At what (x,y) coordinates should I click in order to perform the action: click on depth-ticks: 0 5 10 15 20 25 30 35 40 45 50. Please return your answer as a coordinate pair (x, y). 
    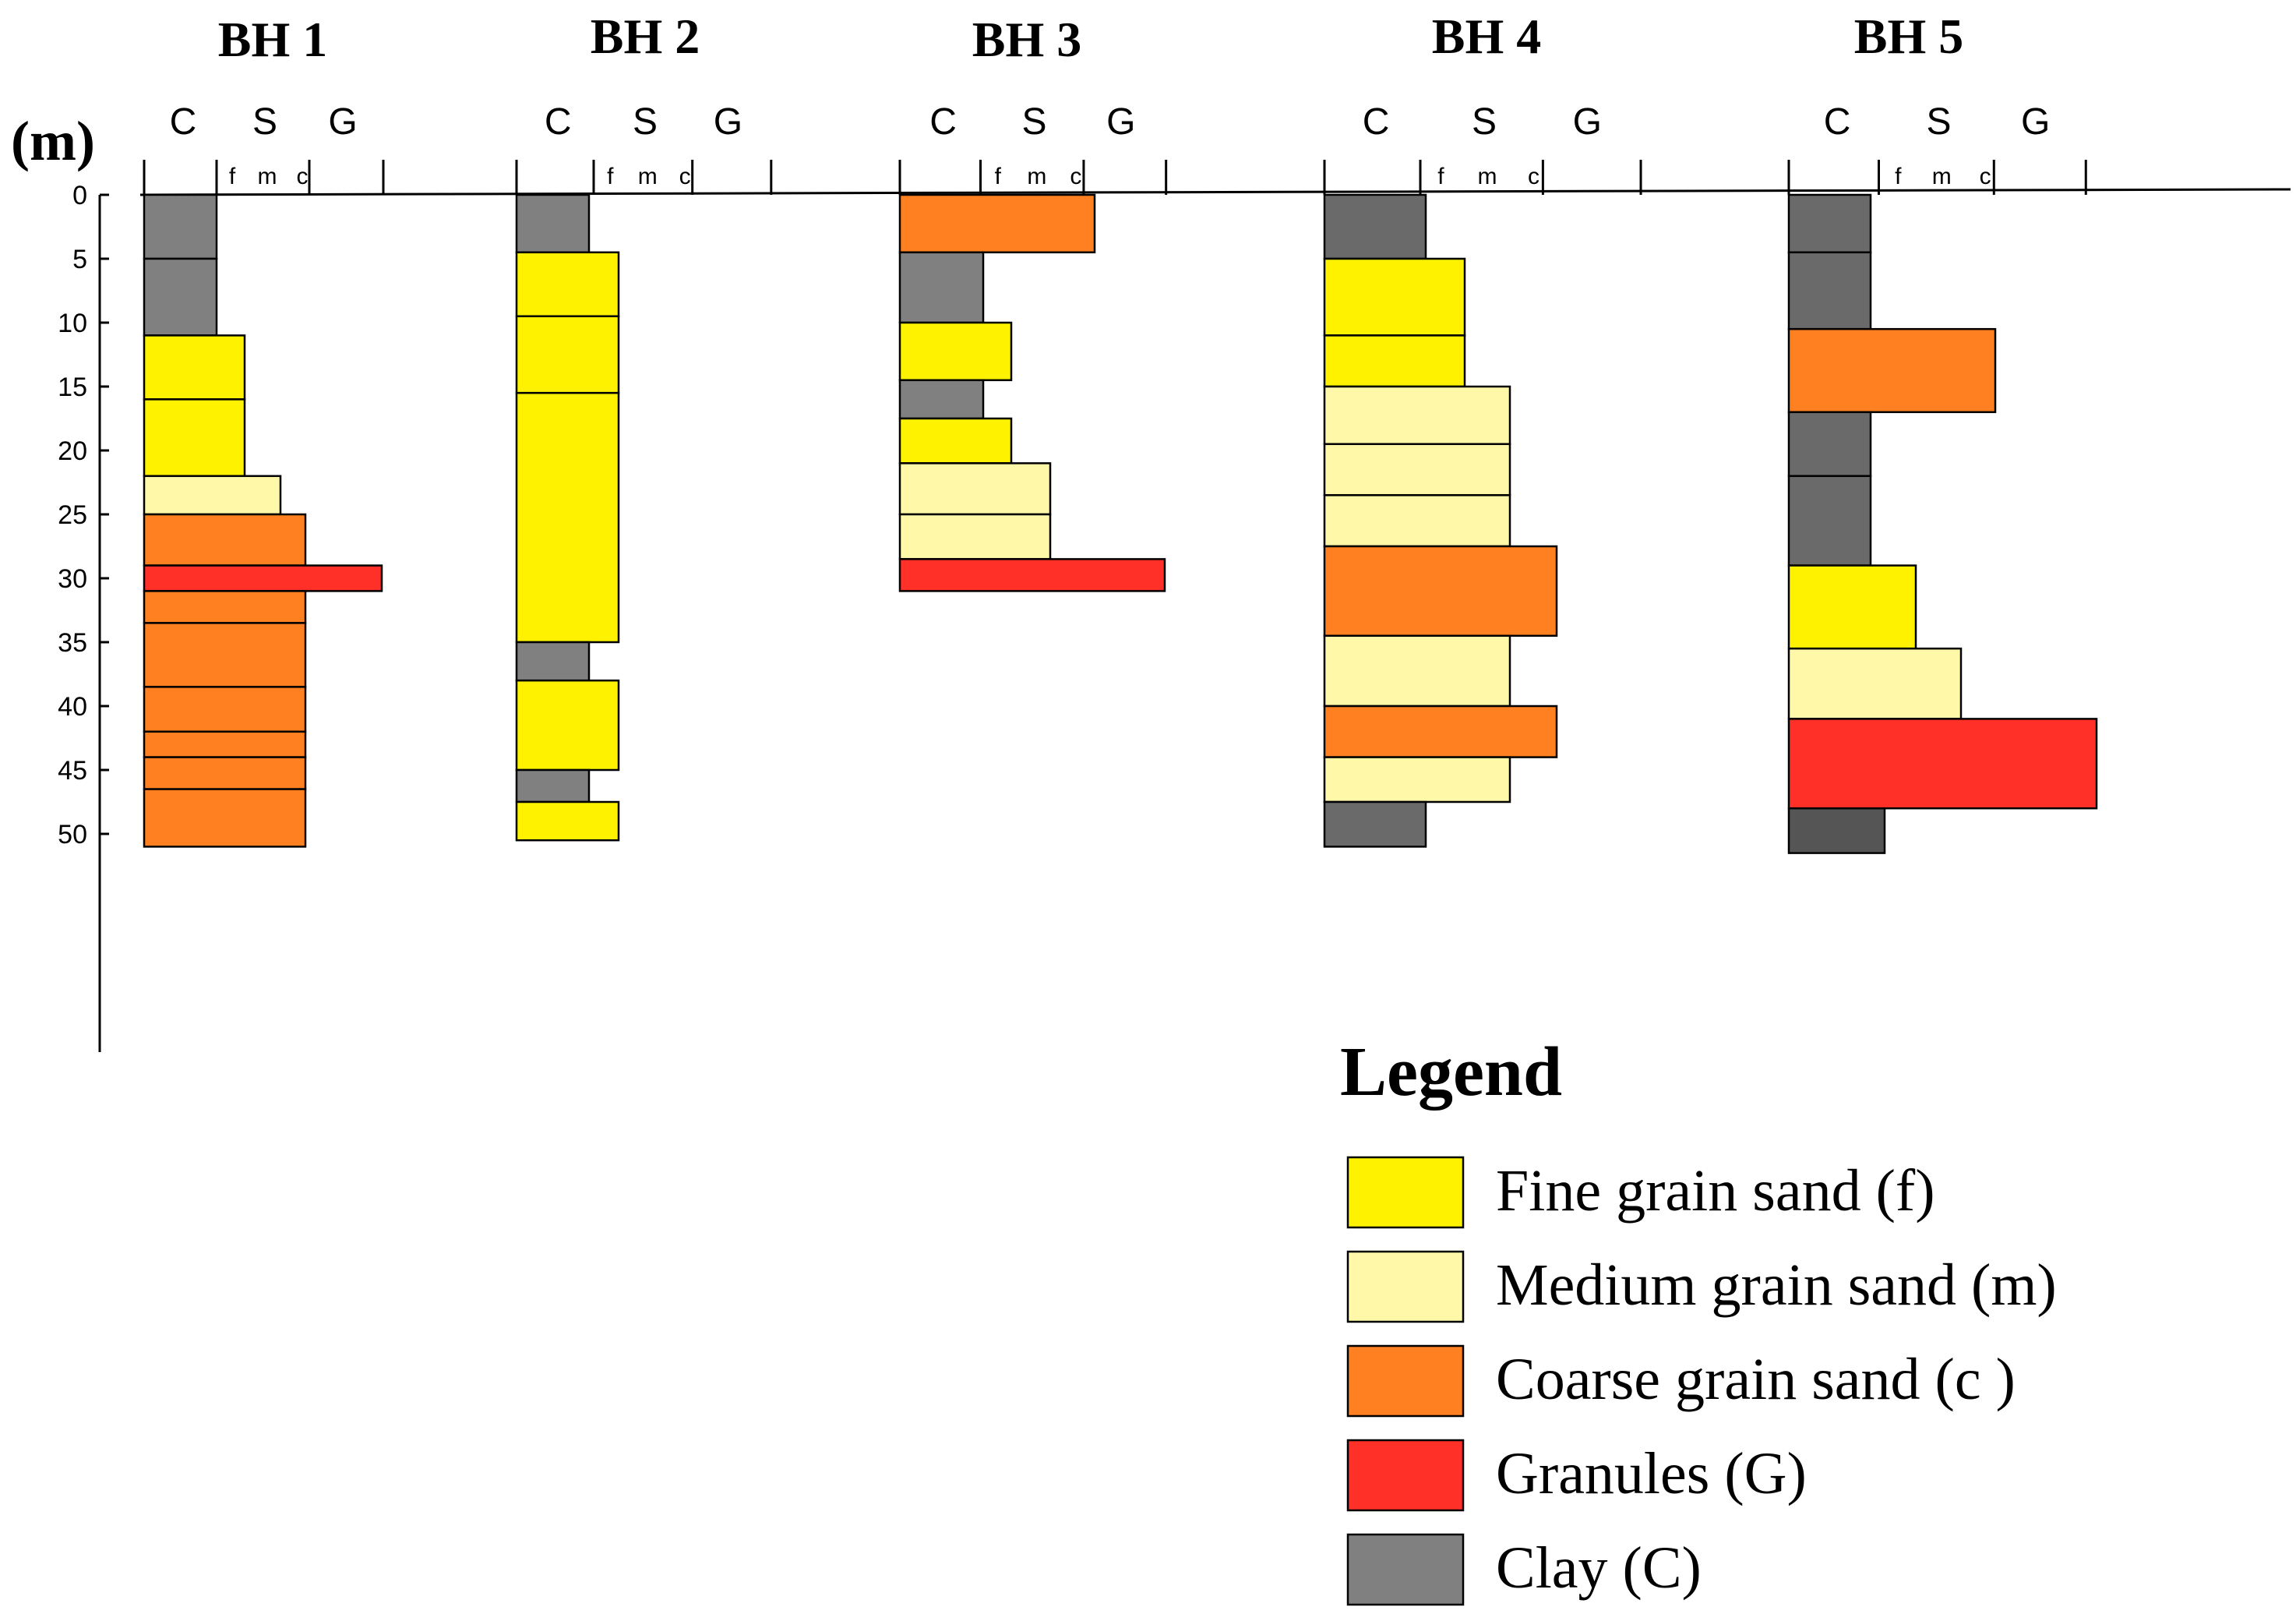
    Looking at the image, I should click on (83, 515).